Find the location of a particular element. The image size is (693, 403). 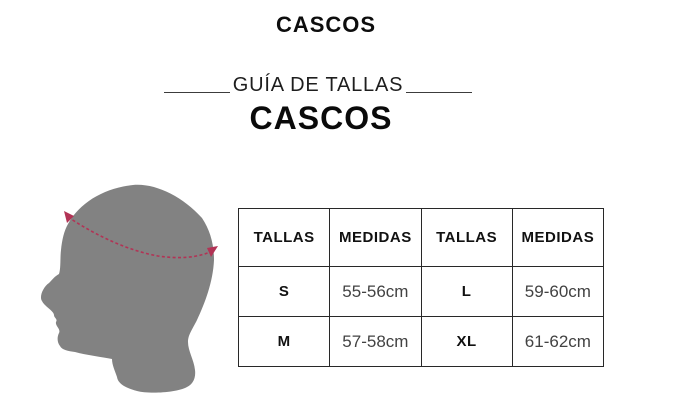

size-guide-subheading: CASCOS is located at coordinates (321, 118).